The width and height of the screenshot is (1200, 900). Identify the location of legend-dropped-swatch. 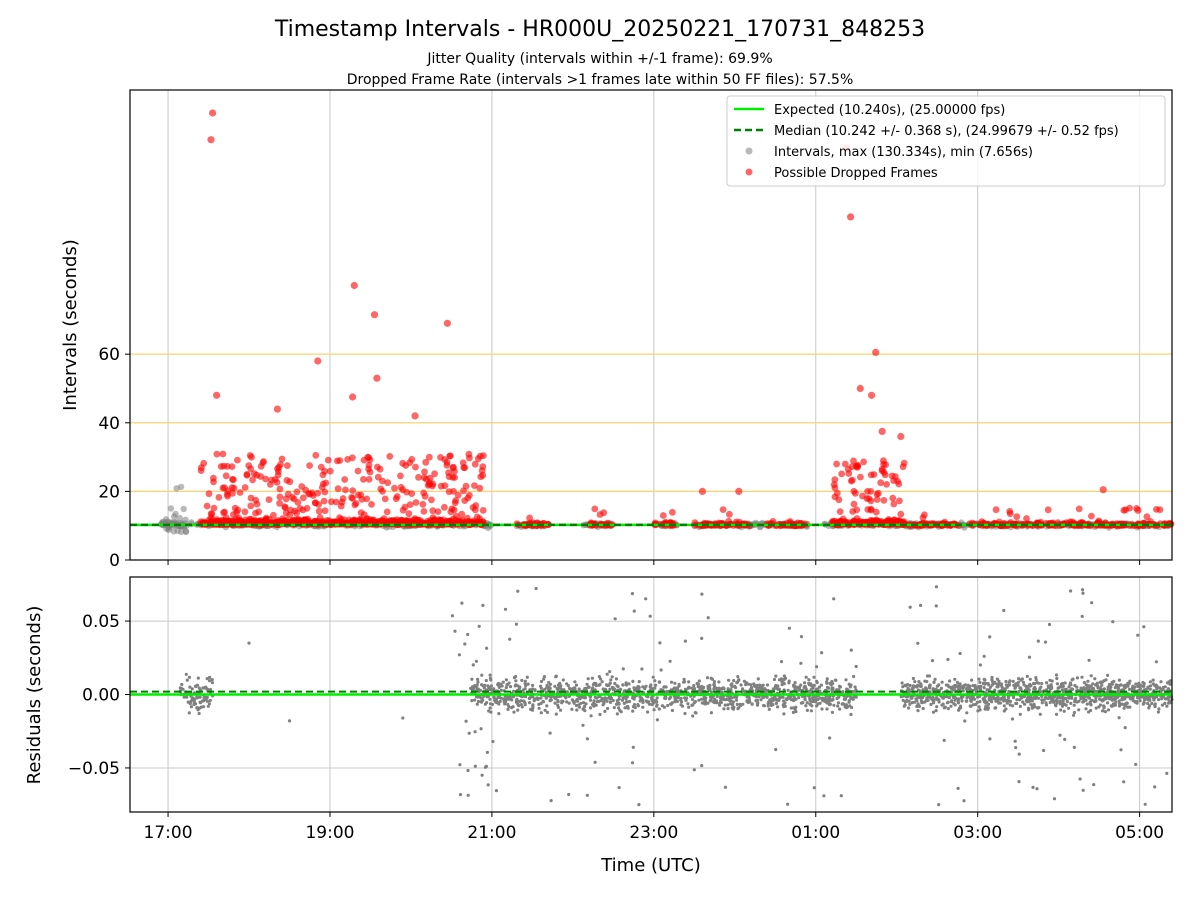
(749, 172).